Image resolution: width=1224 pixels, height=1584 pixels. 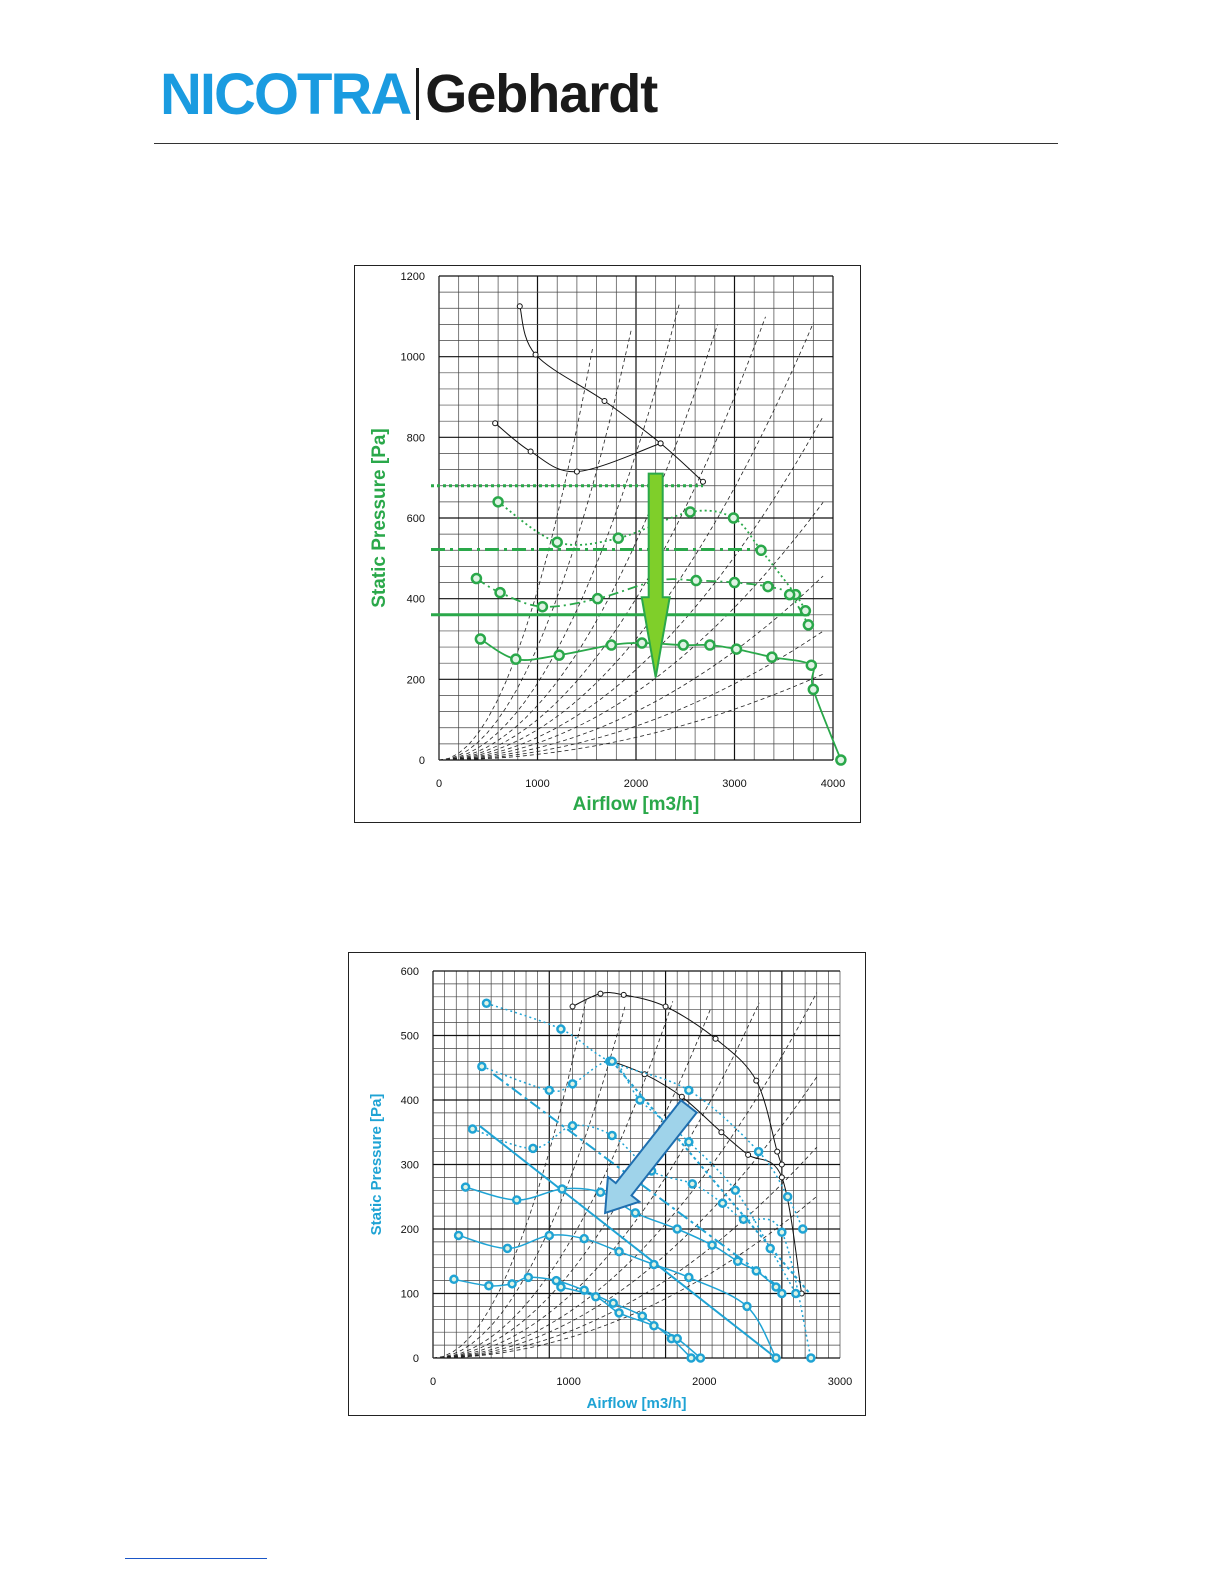 I want to click on y-tick-label: 800, so click(x=416, y=438).